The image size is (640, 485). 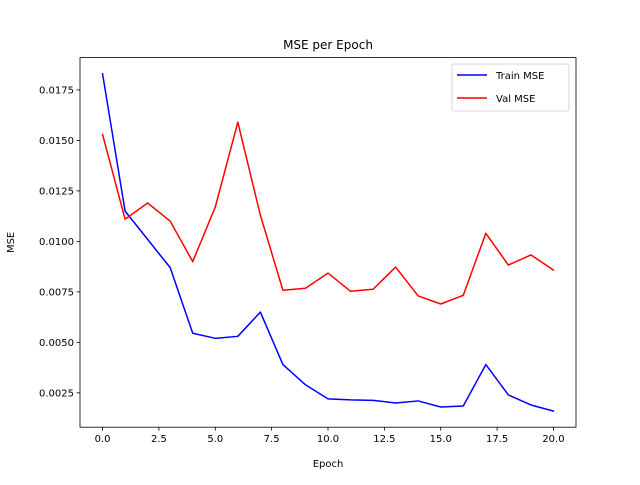 What do you see at coordinates (56, 90) in the screenshot?
I see `y-tick-label: 0.0175` at bounding box center [56, 90].